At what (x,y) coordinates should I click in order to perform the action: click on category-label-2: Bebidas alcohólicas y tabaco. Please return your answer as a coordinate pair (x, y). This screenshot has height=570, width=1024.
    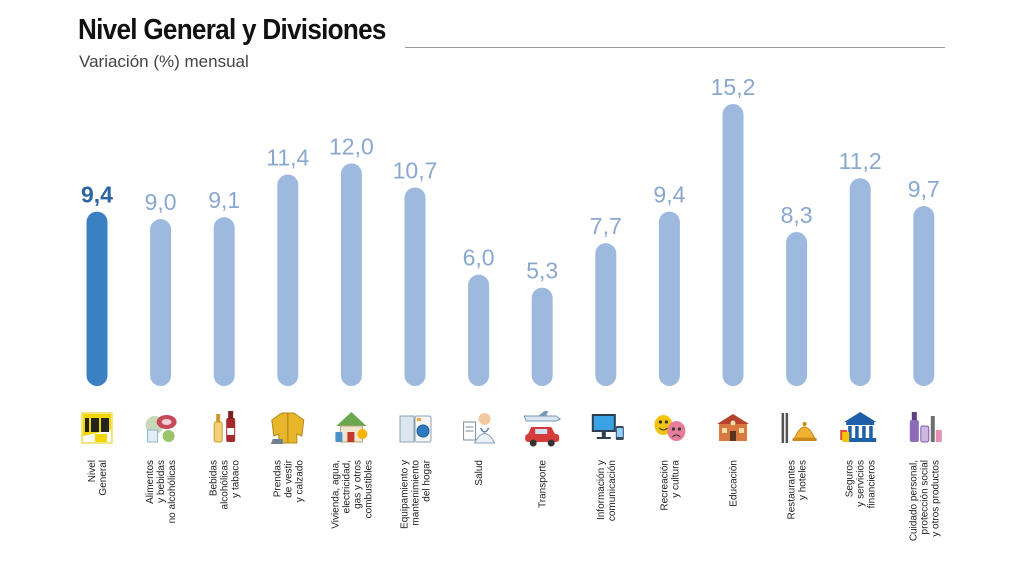
    Looking at the image, I should click on (225, 485).